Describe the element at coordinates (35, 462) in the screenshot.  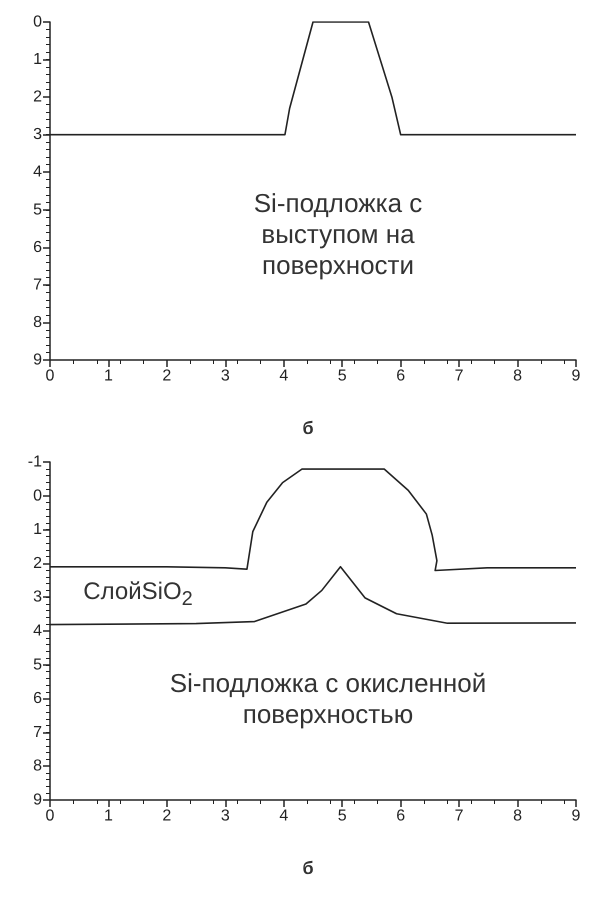
I see `y-tick-label: -1` at that location.